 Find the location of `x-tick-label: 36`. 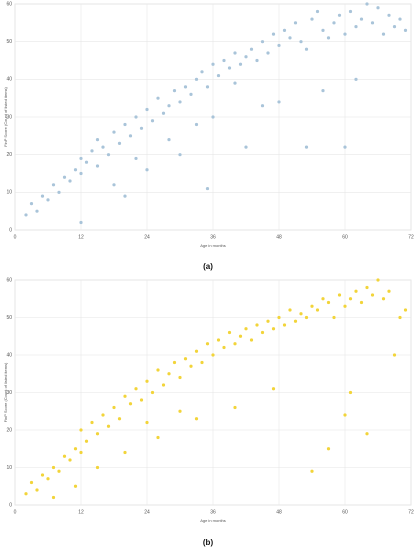

x-tick-label: 36 is located at coordinates (213, 512).